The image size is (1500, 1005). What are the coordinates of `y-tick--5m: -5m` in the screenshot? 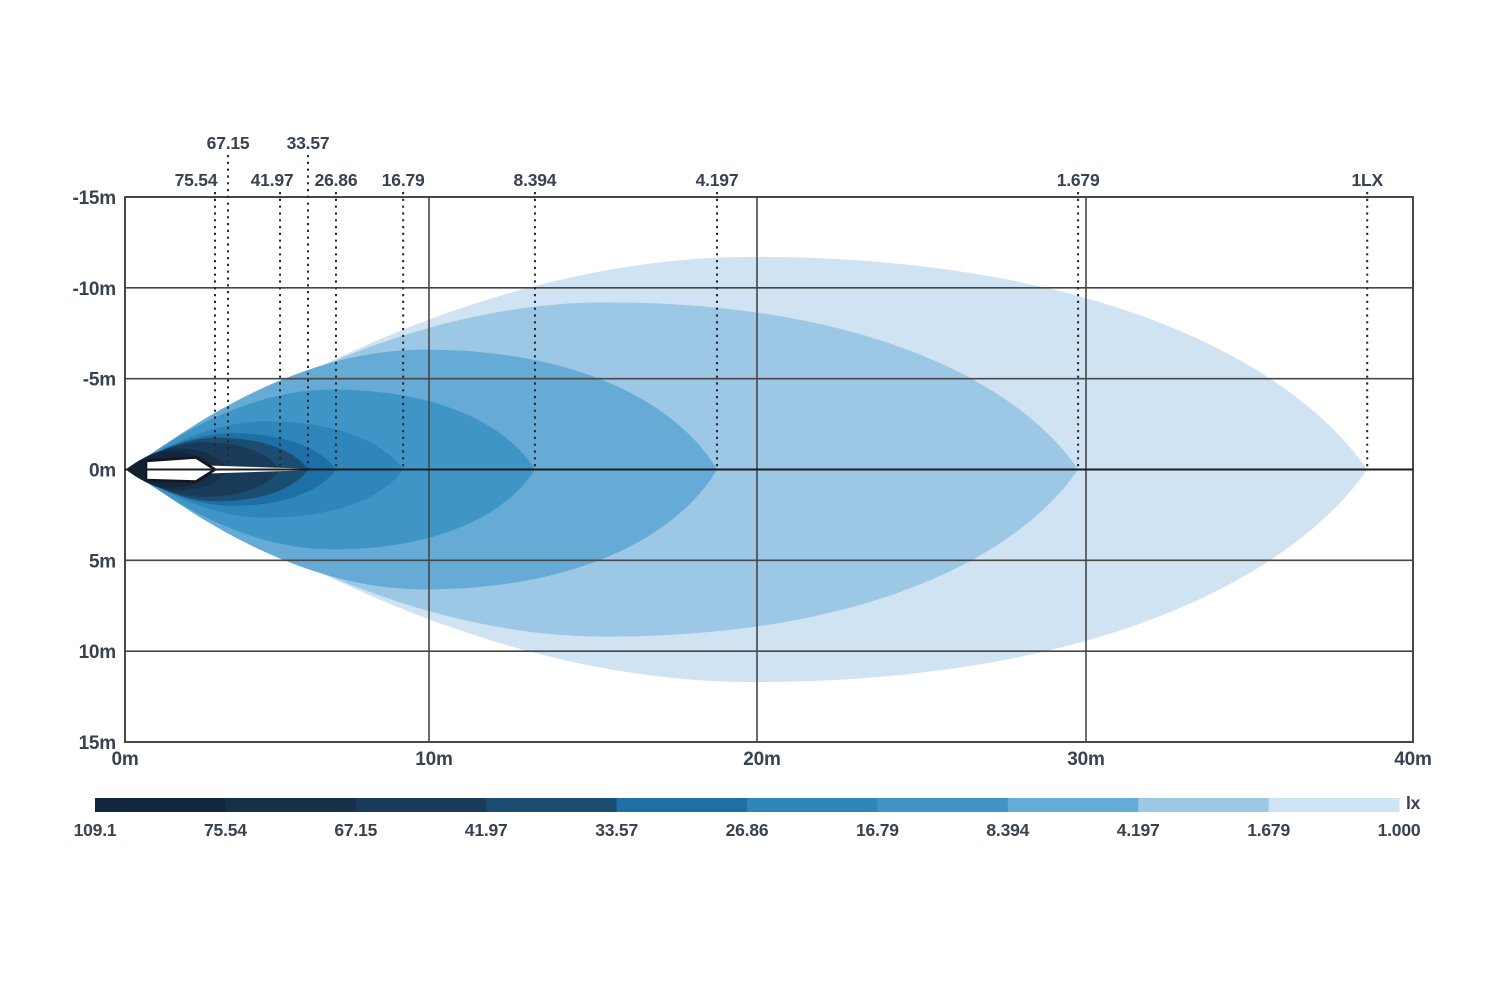 It's located at (99, 380).